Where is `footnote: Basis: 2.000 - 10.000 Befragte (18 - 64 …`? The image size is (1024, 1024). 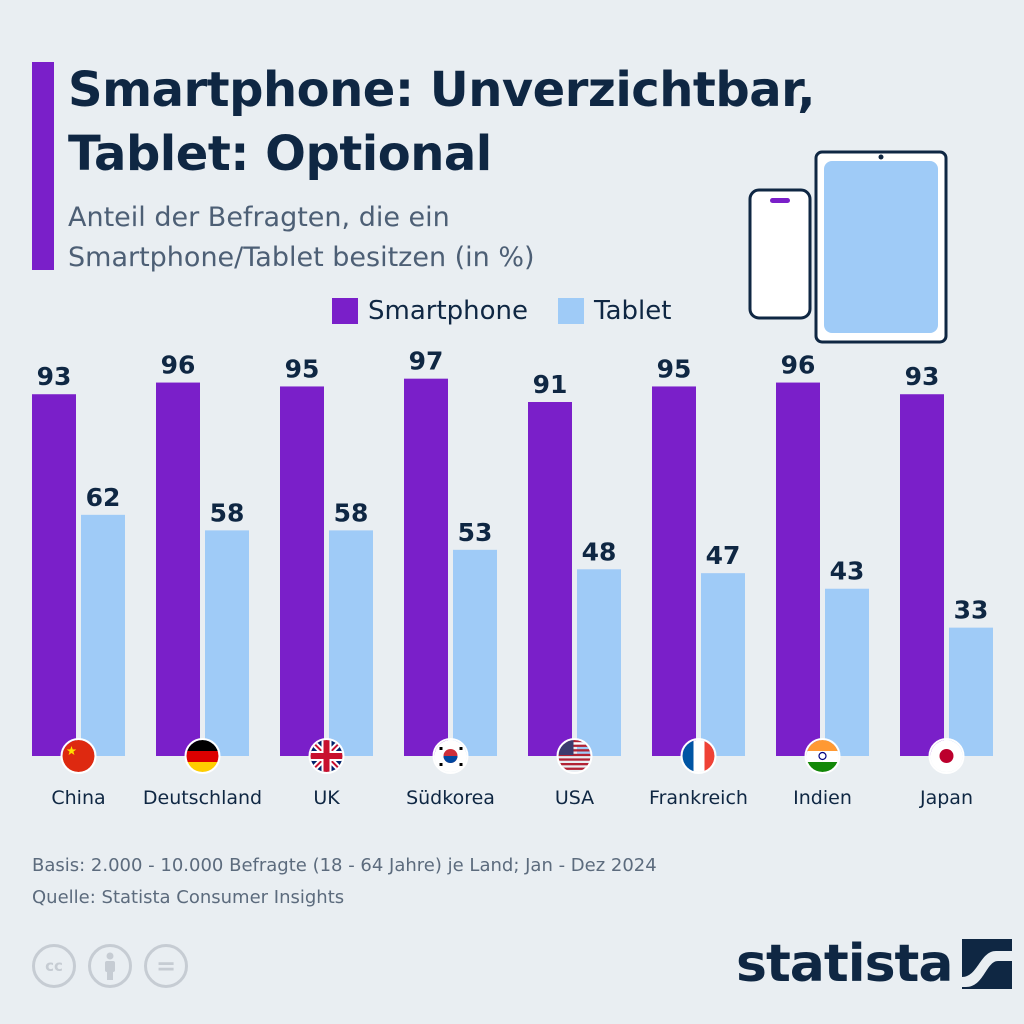
footnote: Basis: 2.000 - 10.000 Befragte (18 - 64 … is located at coordinates (344, 882).